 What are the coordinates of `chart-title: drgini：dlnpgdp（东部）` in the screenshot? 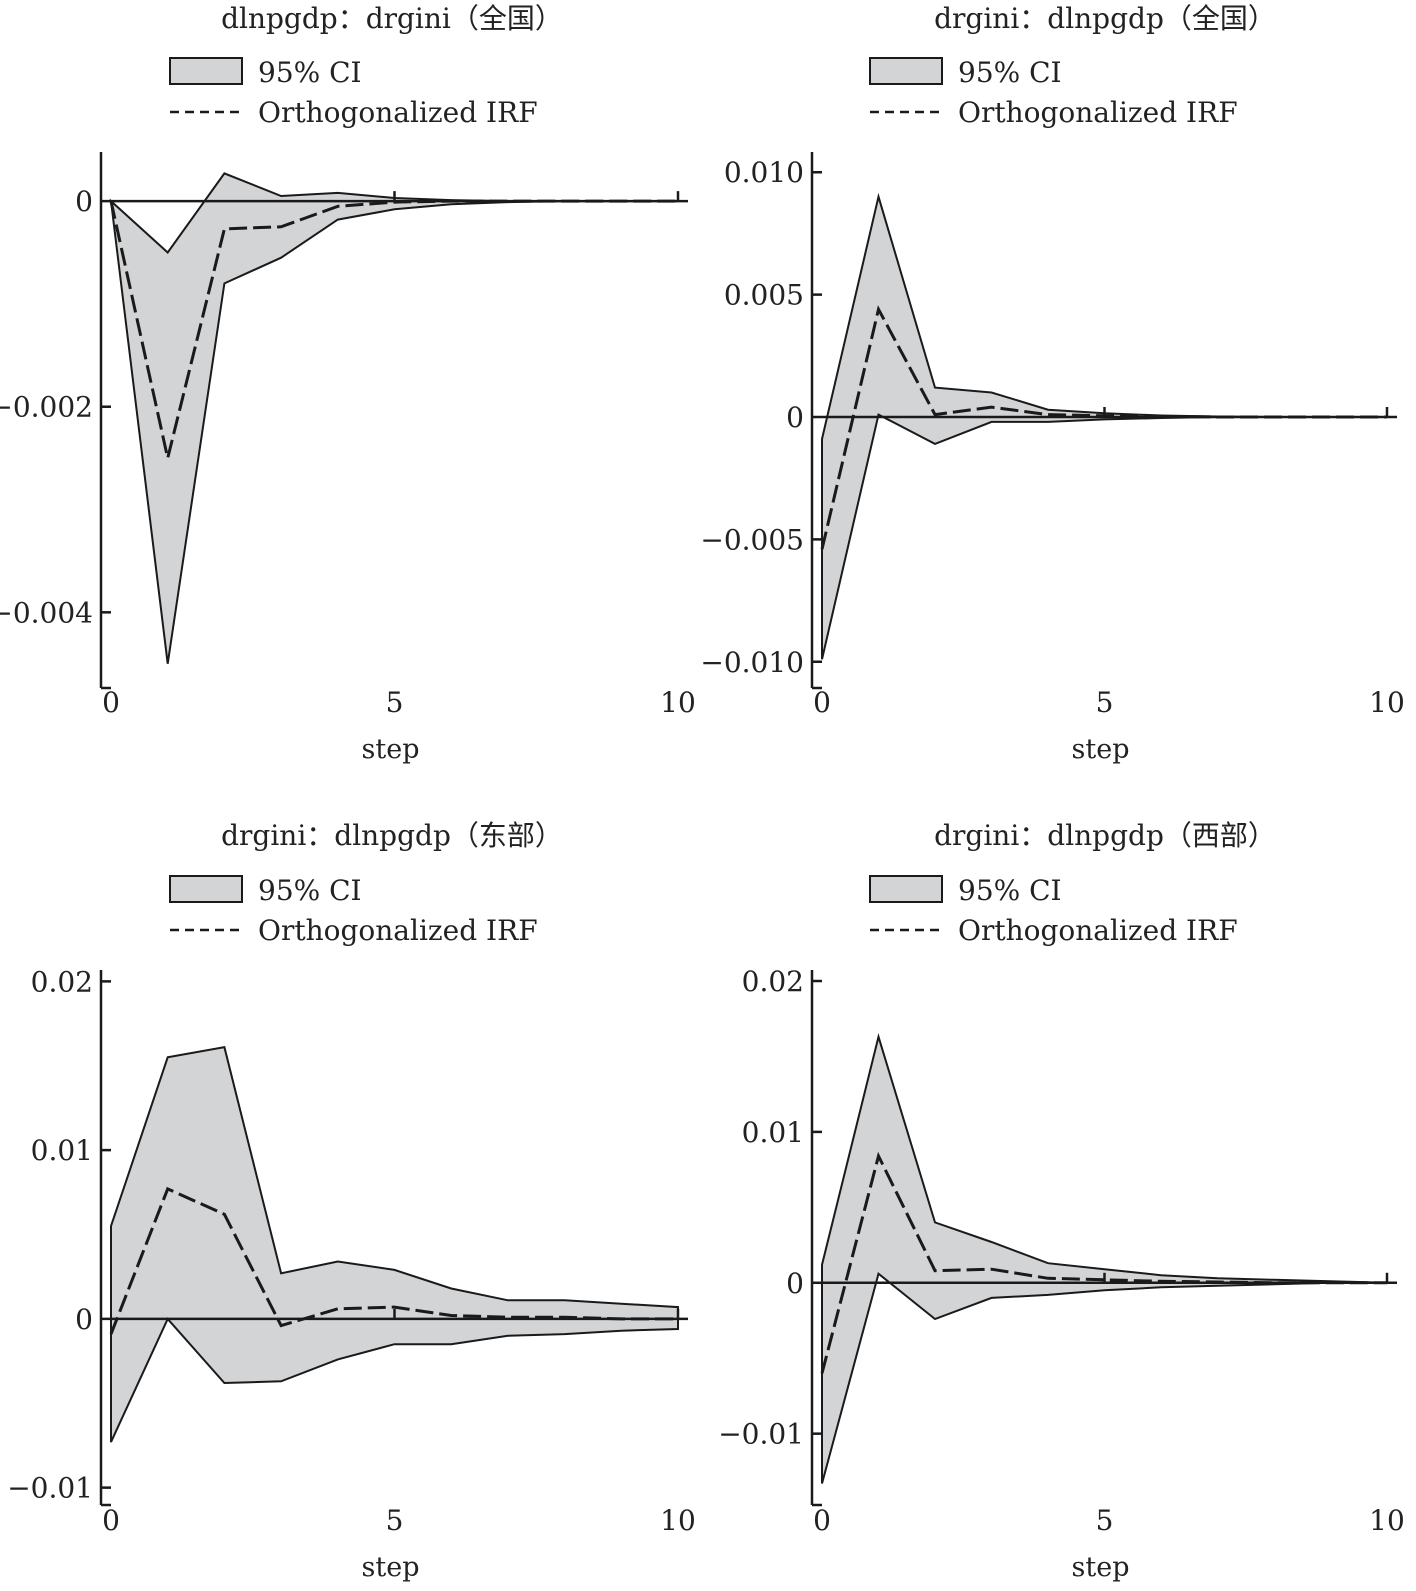 It's located at (392, 835).